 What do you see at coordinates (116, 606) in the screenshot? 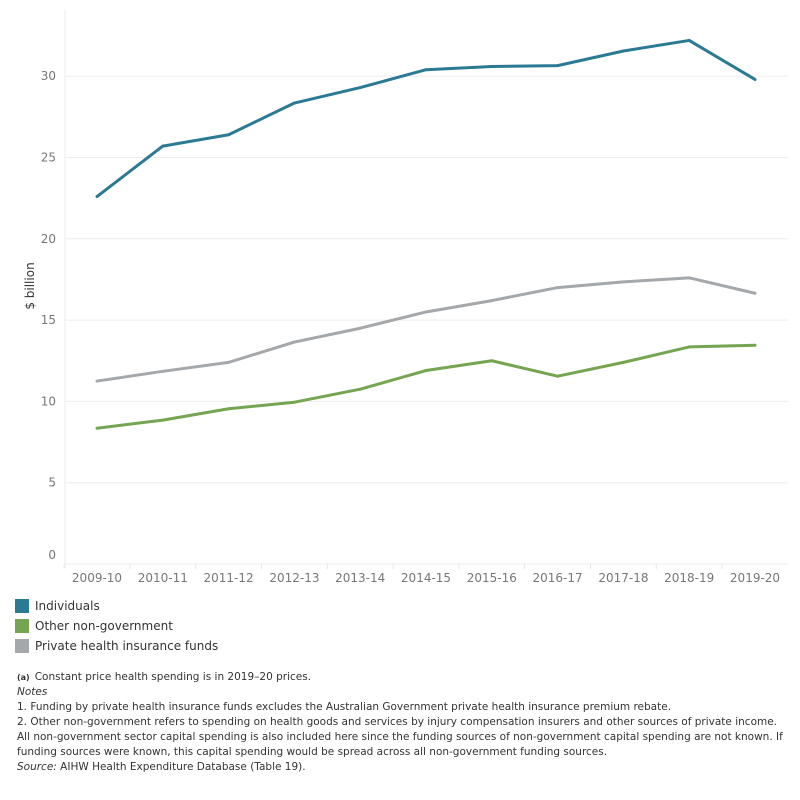
I see `legend-item-individuals: Individuals` at bounding box center [116, 606].